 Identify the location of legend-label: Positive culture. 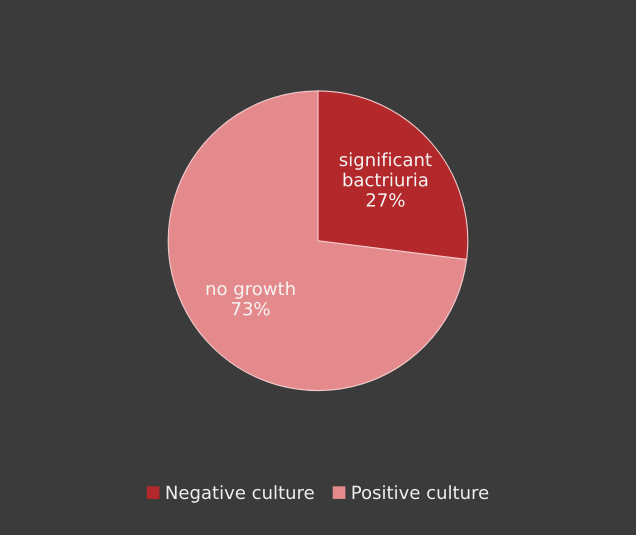
(420, 492).